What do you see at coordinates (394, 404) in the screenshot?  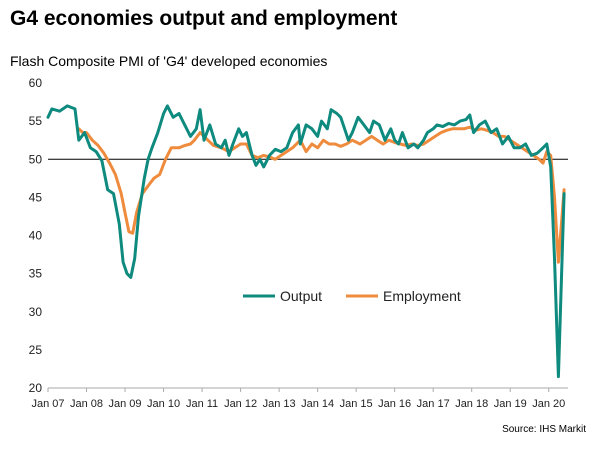 I see `x-tick-label: Jan 16` at bounding box center [394, 404].